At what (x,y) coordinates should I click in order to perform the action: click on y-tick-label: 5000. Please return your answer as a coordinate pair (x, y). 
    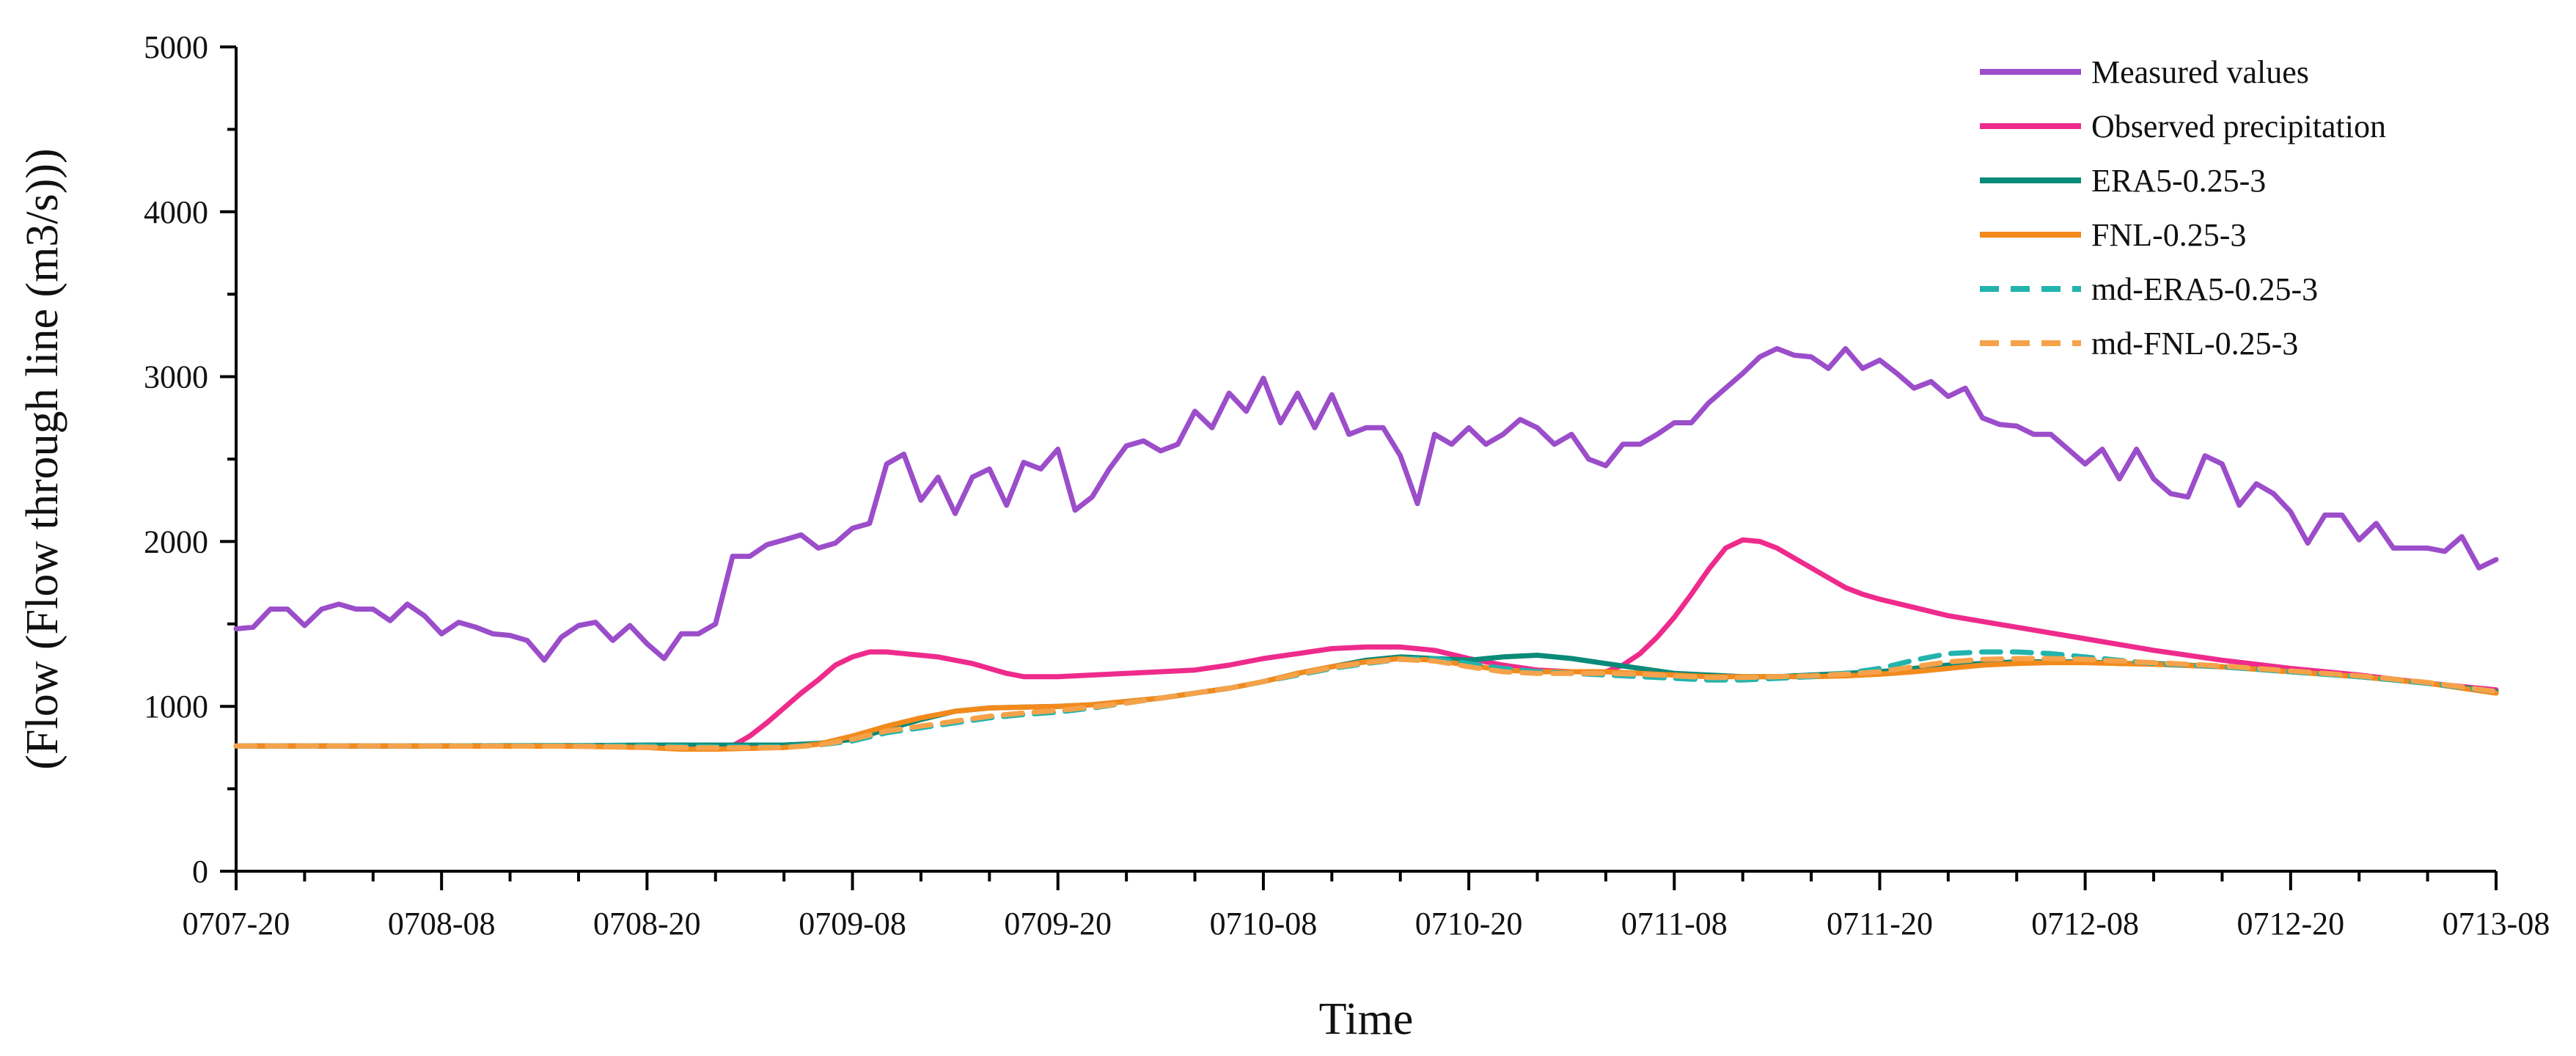
    Looking at the image, I should click on (176, 47).